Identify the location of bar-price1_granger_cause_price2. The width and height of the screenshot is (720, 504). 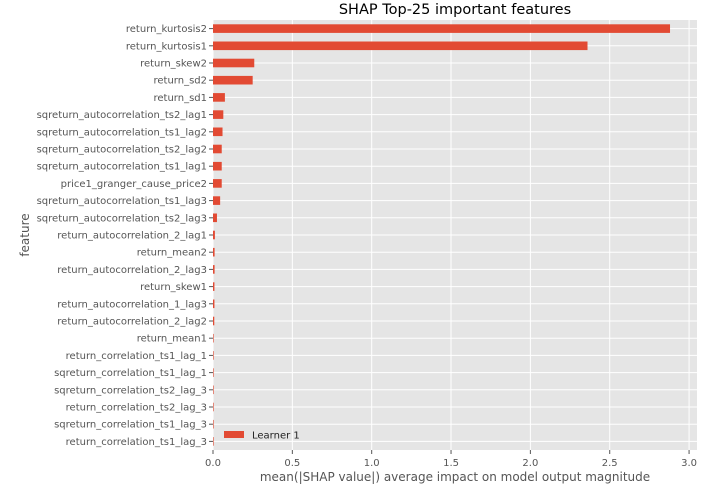
(217, 183).